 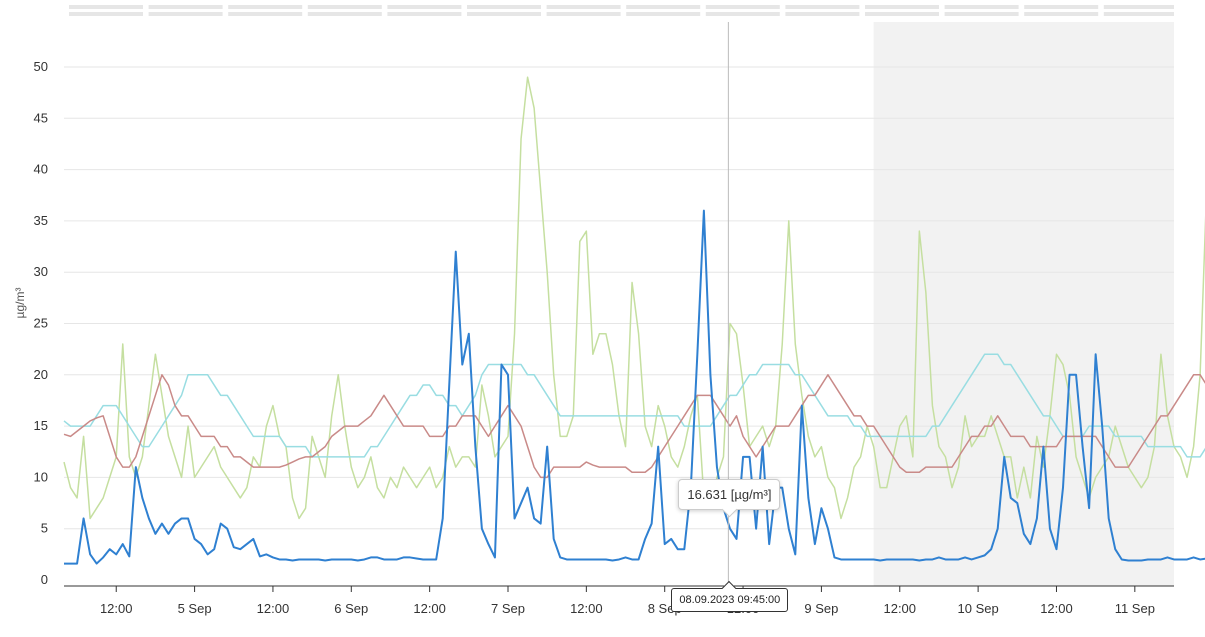 I want to click on crosshair-time-label: 08.09.2023 09:45:00, so click(x=730, y=600).